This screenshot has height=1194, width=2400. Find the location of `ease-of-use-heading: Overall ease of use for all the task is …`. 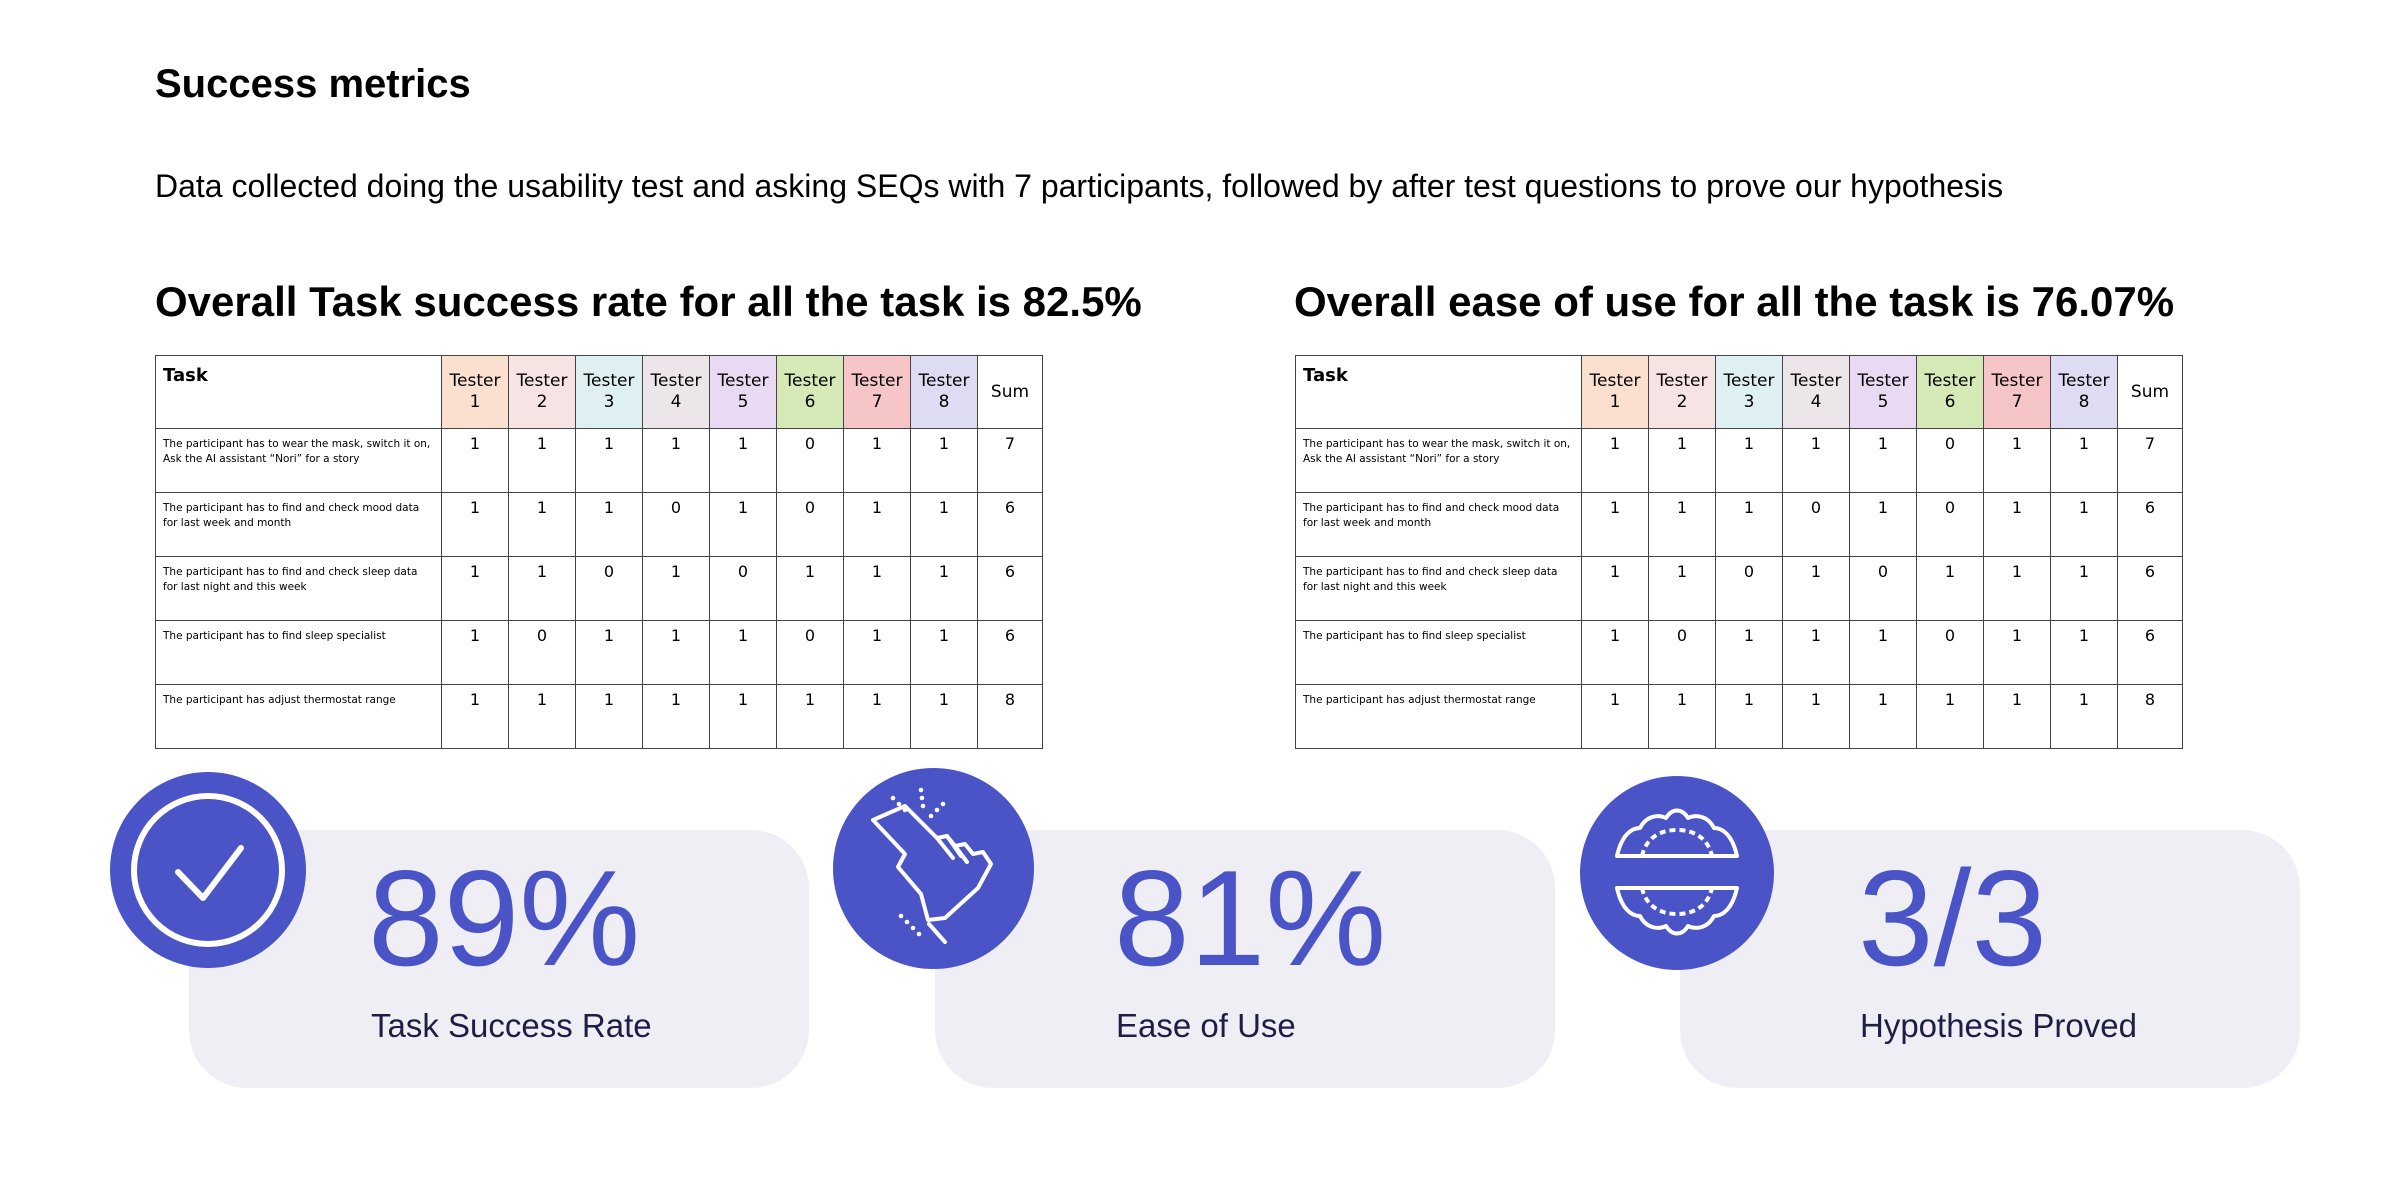

ease-of-use-heading: Overall ease of use for all the task is … is located at coordinates (1734, 301).